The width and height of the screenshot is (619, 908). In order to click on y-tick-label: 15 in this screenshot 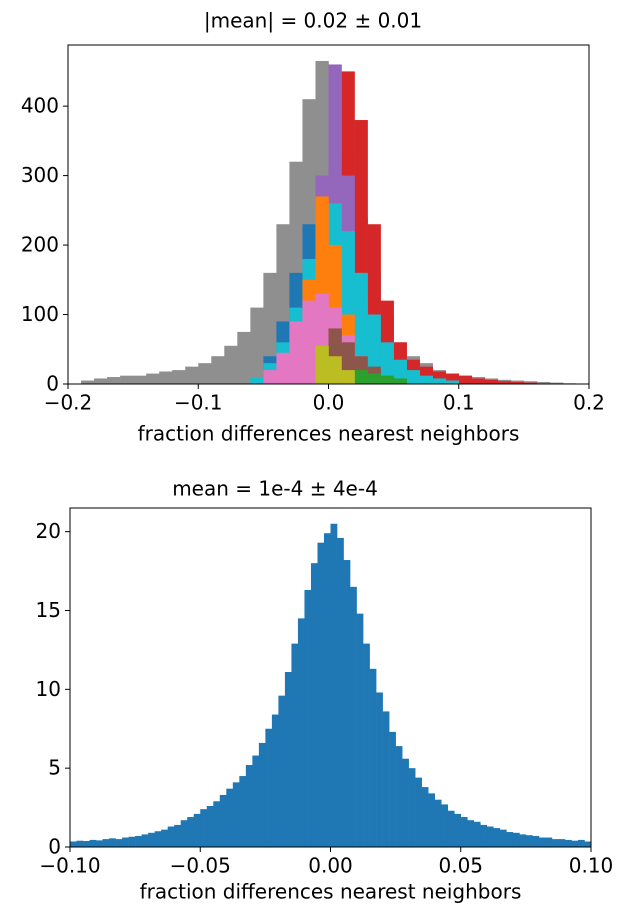, I will do `click(48, 610)`.